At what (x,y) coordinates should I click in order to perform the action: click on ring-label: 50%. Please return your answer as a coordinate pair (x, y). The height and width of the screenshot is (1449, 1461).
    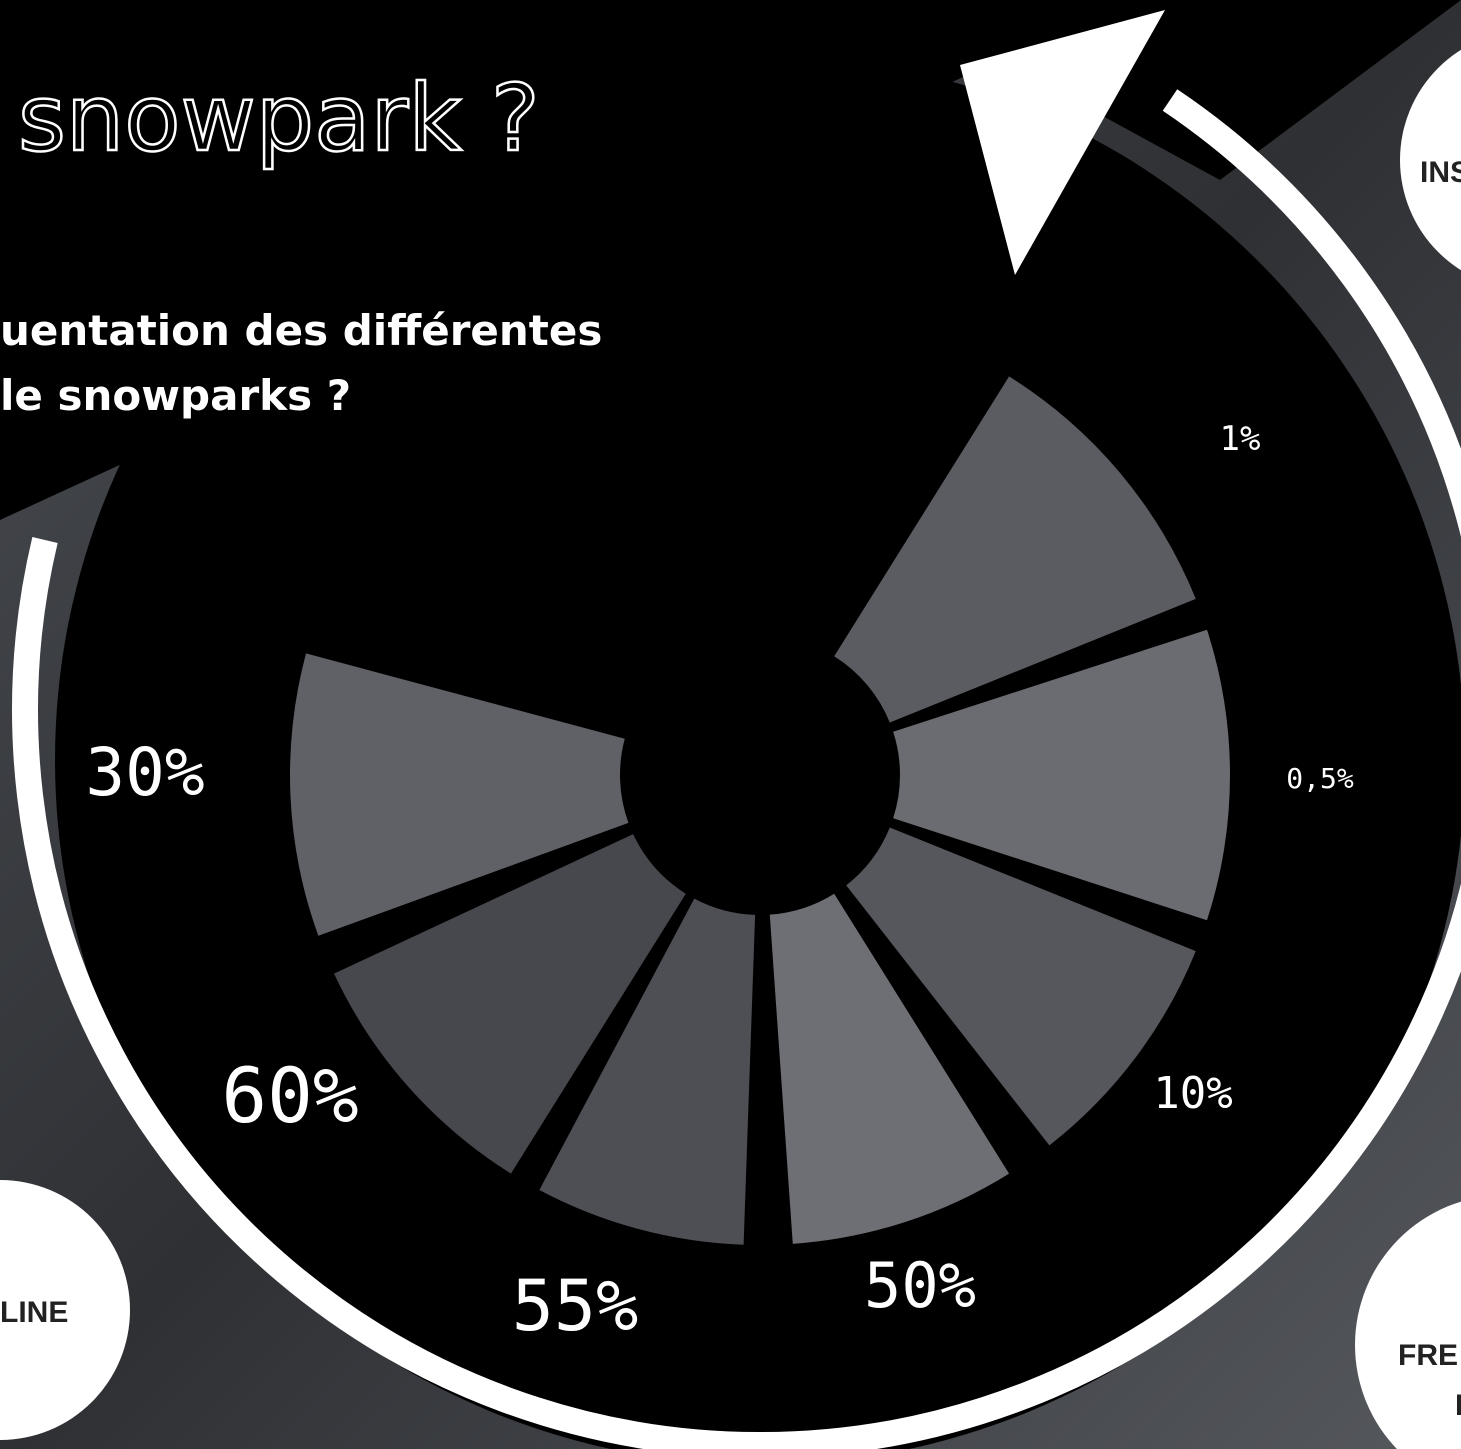
    Looking at the image, I should click on (920, 1285).